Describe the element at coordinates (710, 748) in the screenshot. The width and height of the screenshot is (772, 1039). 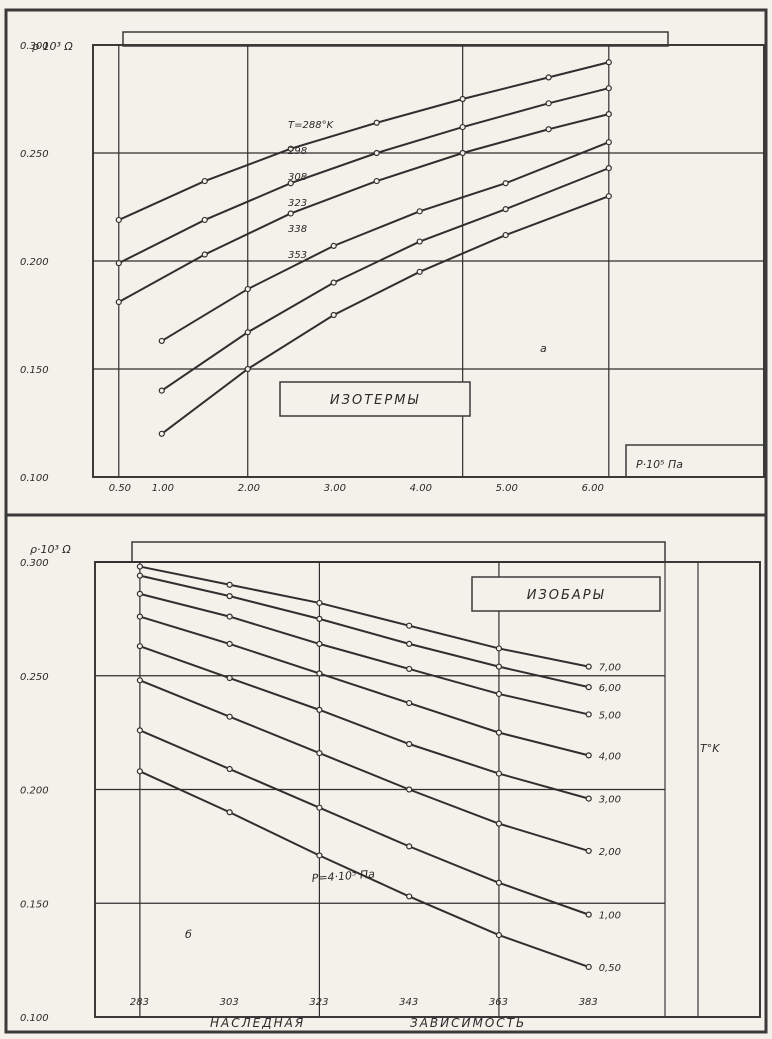
I see `isobar-x-axis-label: T°K` at that location.